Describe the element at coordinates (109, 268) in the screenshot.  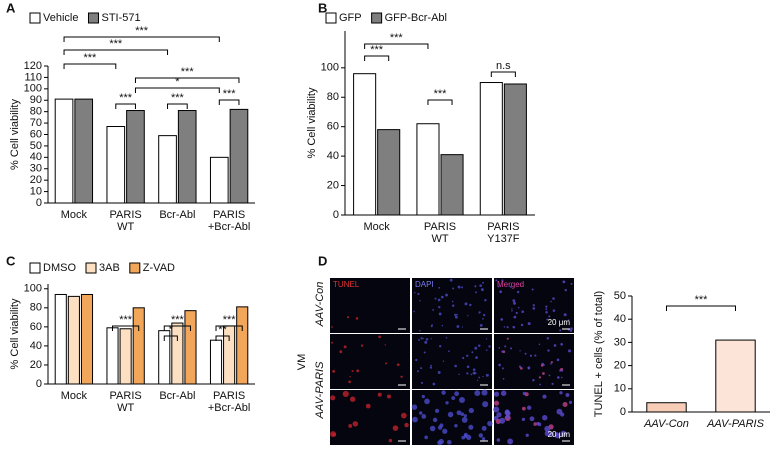
I see `legend-label: 3AB` at that location.